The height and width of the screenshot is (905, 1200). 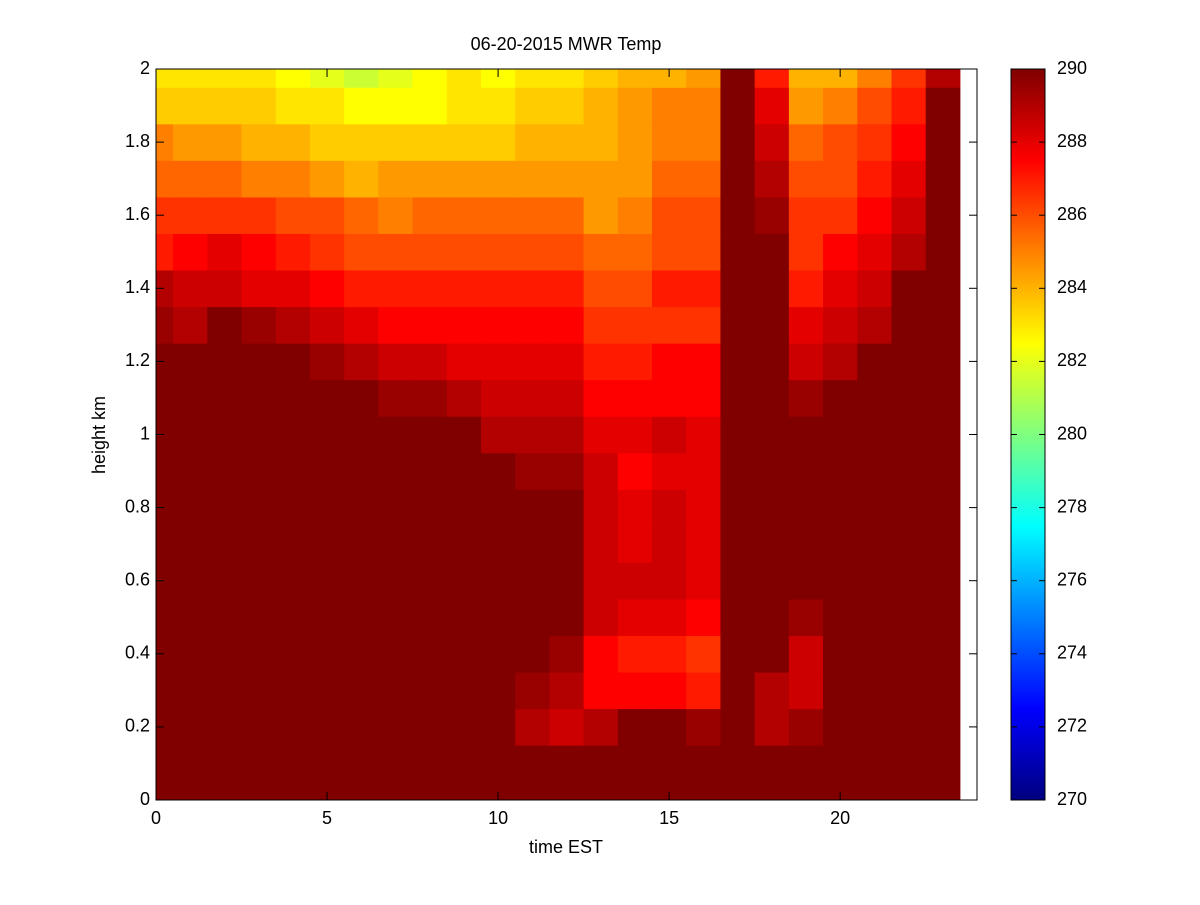 I want to click on y-tick-label: 1.4, so click(x=137, y=287).